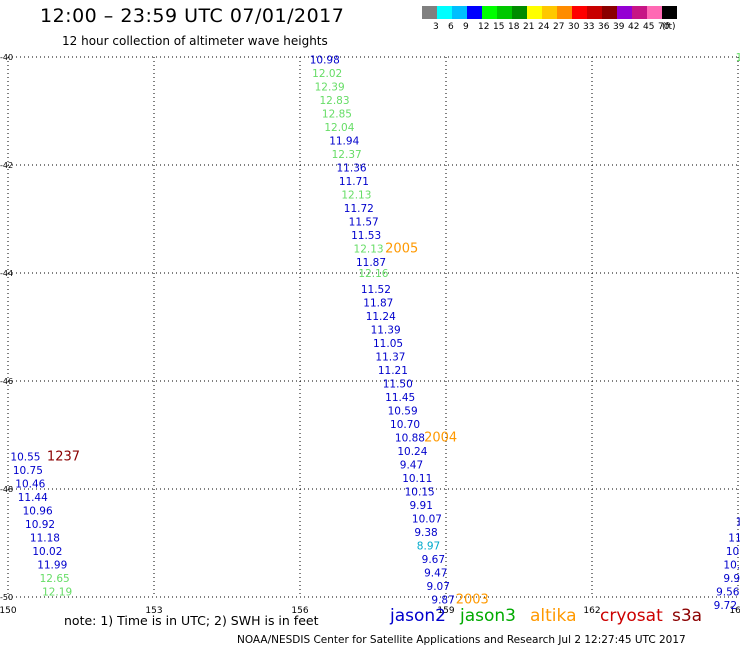 The image size is (740, 650). What do you see at coordinates (435, 574) in the screenshot?
I see `wave-height-label: 9.47` at bounding box center [435, 574].